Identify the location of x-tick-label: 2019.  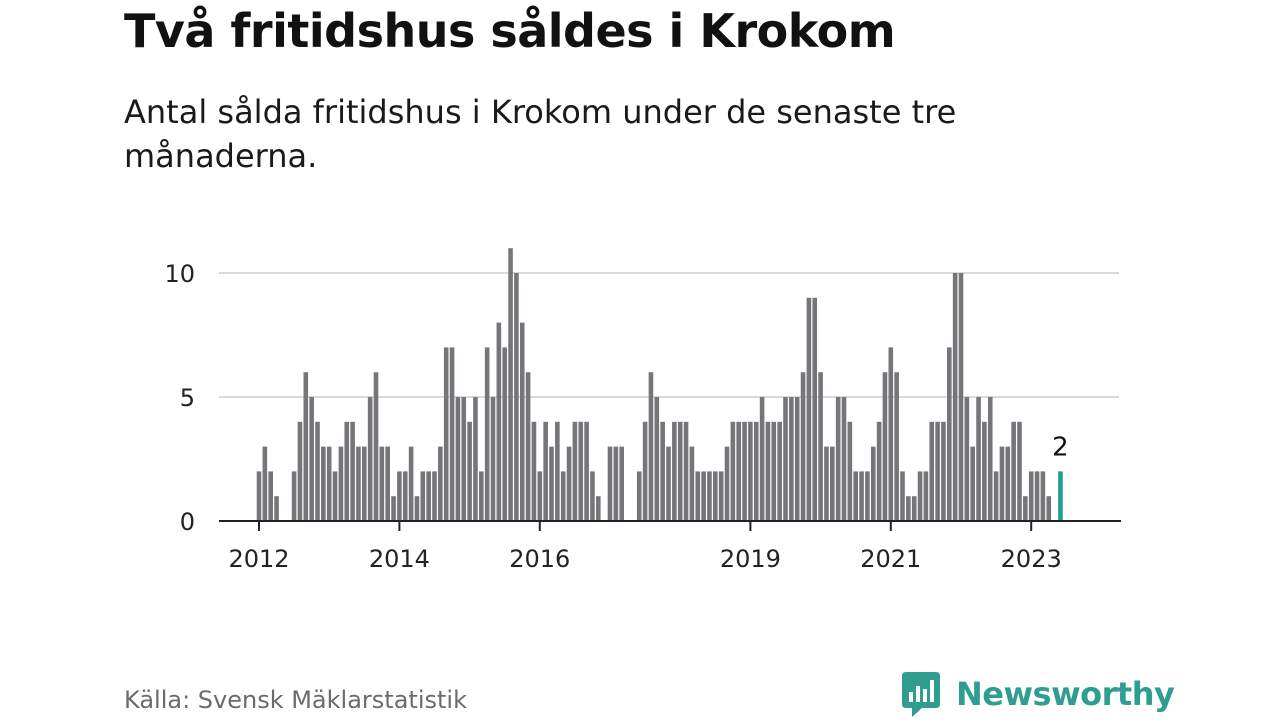
(750, 559).